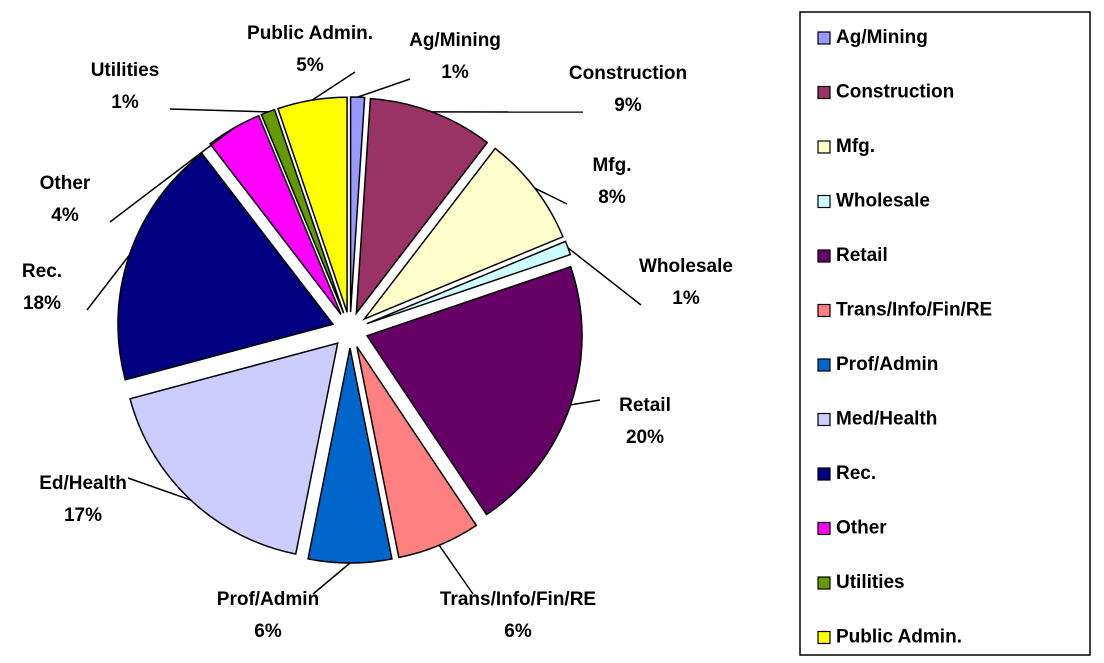 The height and width of the screenshot is (663, 1104). Describe the element at coordinates (914, 310) in the screenshot. I see `legend-label: Trans/Info/Fin/RE` at that location.